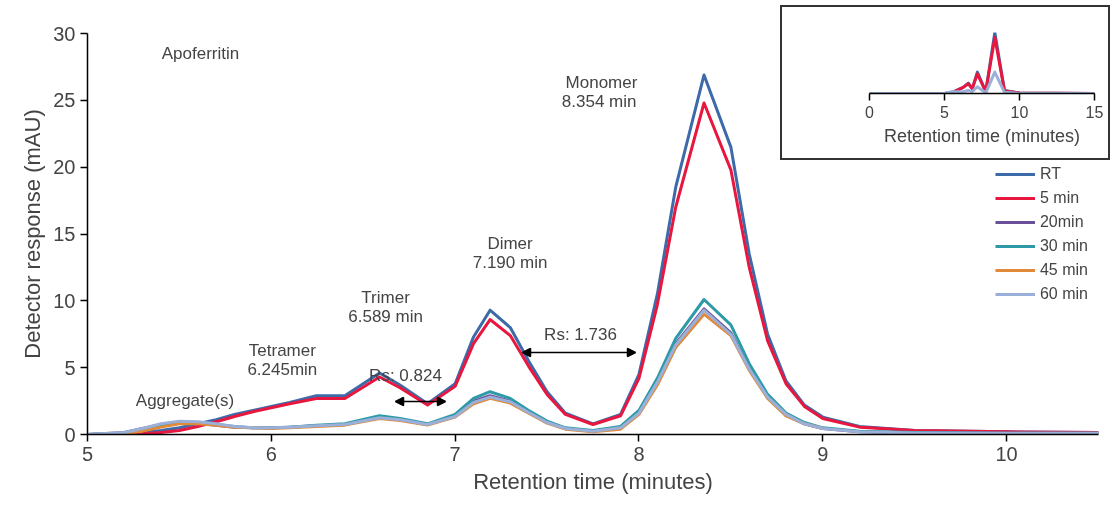 The image size is (1116, 529). Describe the element at coordinates (200, 53) in the screenshot. I see `annotation: Apoferritin` at that location.